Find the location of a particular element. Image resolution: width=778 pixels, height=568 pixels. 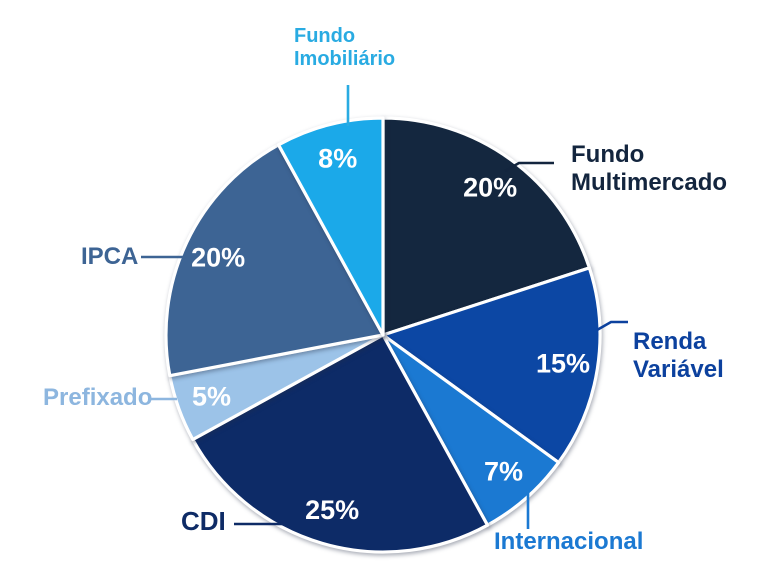

connector-renda-variavel is located at coordinates (612, 326).